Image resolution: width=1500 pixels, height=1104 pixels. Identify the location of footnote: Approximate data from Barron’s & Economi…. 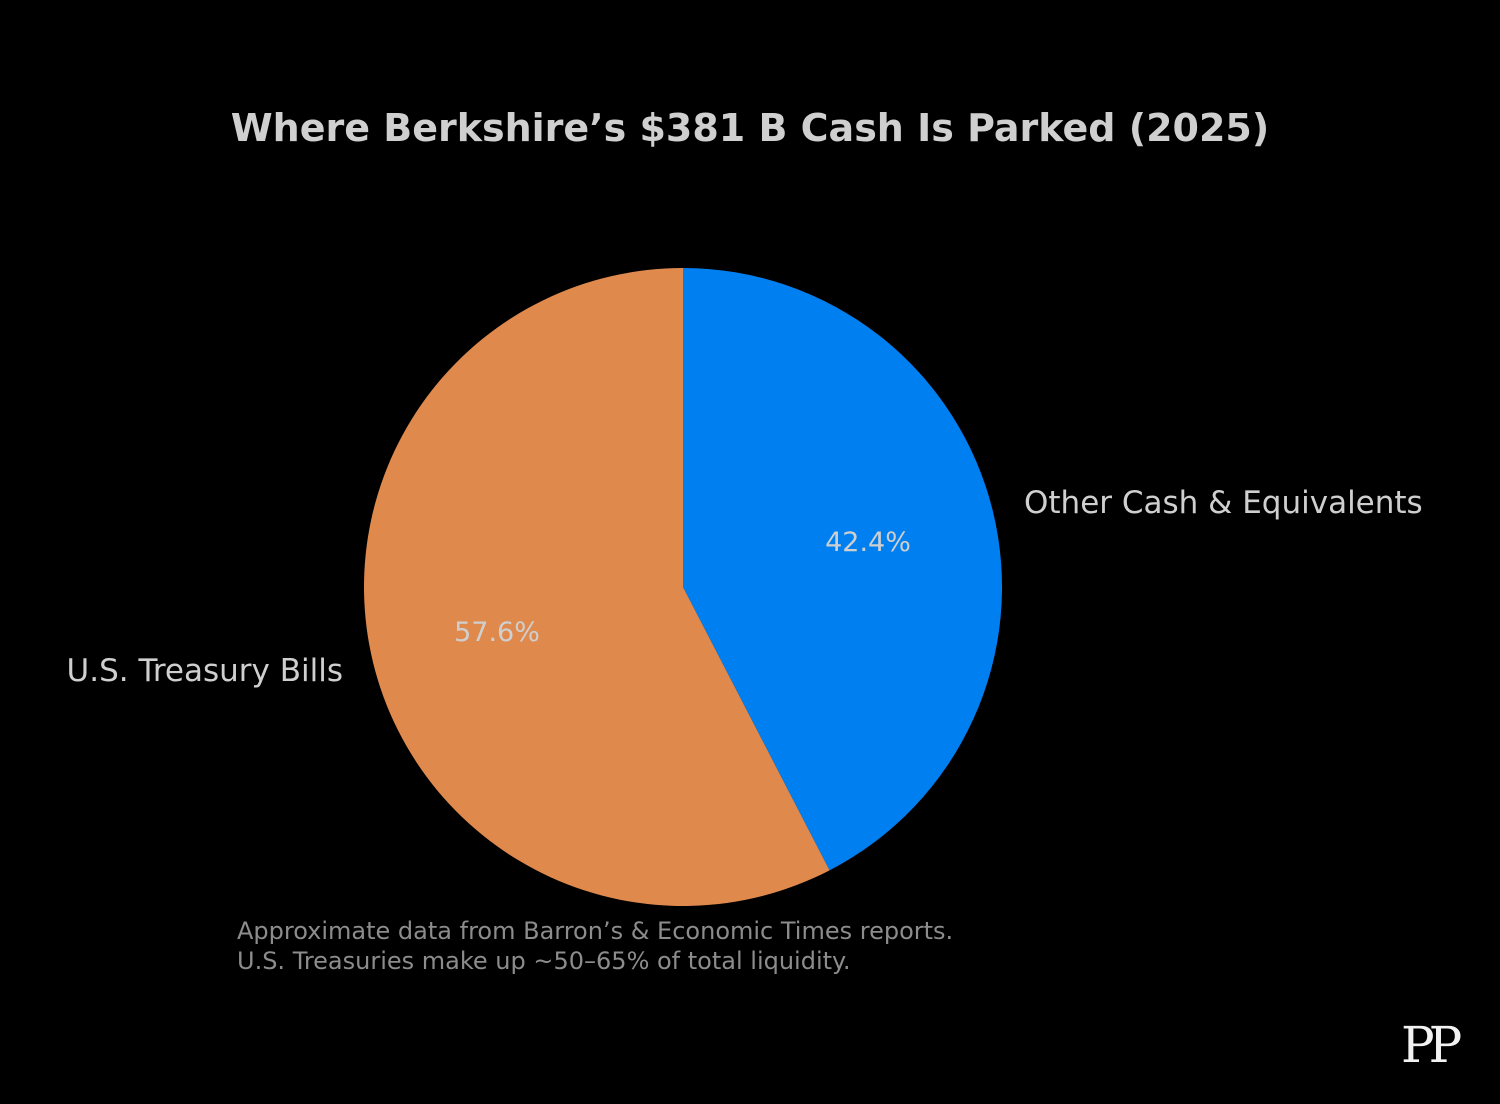
(595, 946).